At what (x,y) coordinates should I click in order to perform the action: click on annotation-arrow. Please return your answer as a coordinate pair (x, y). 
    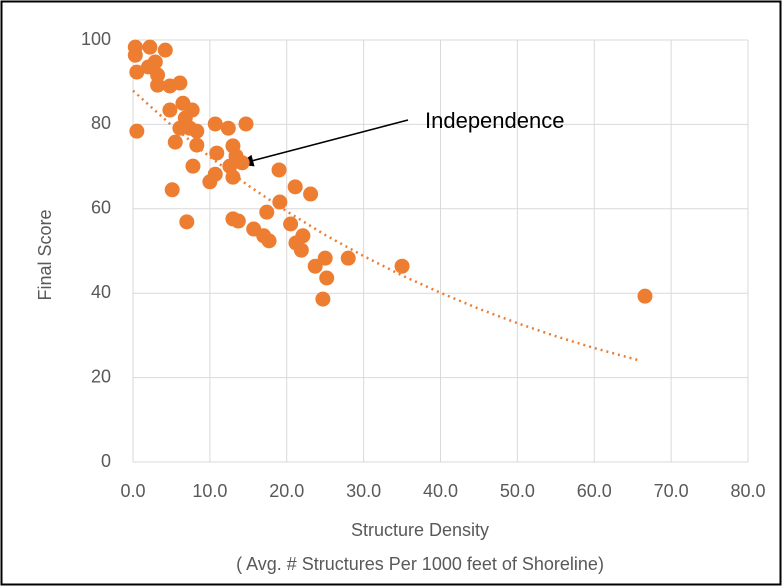
    Looking at the image, I should click on (323, 143).